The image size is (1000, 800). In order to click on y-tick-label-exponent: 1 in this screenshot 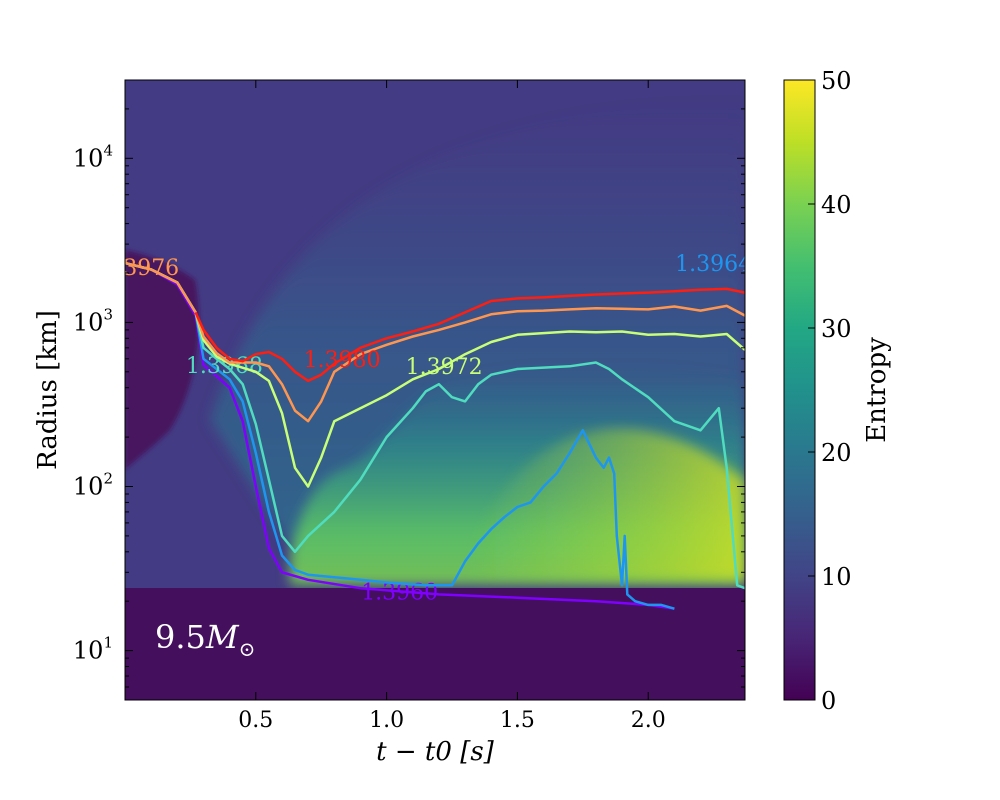, I will do `click(108, 643)`.